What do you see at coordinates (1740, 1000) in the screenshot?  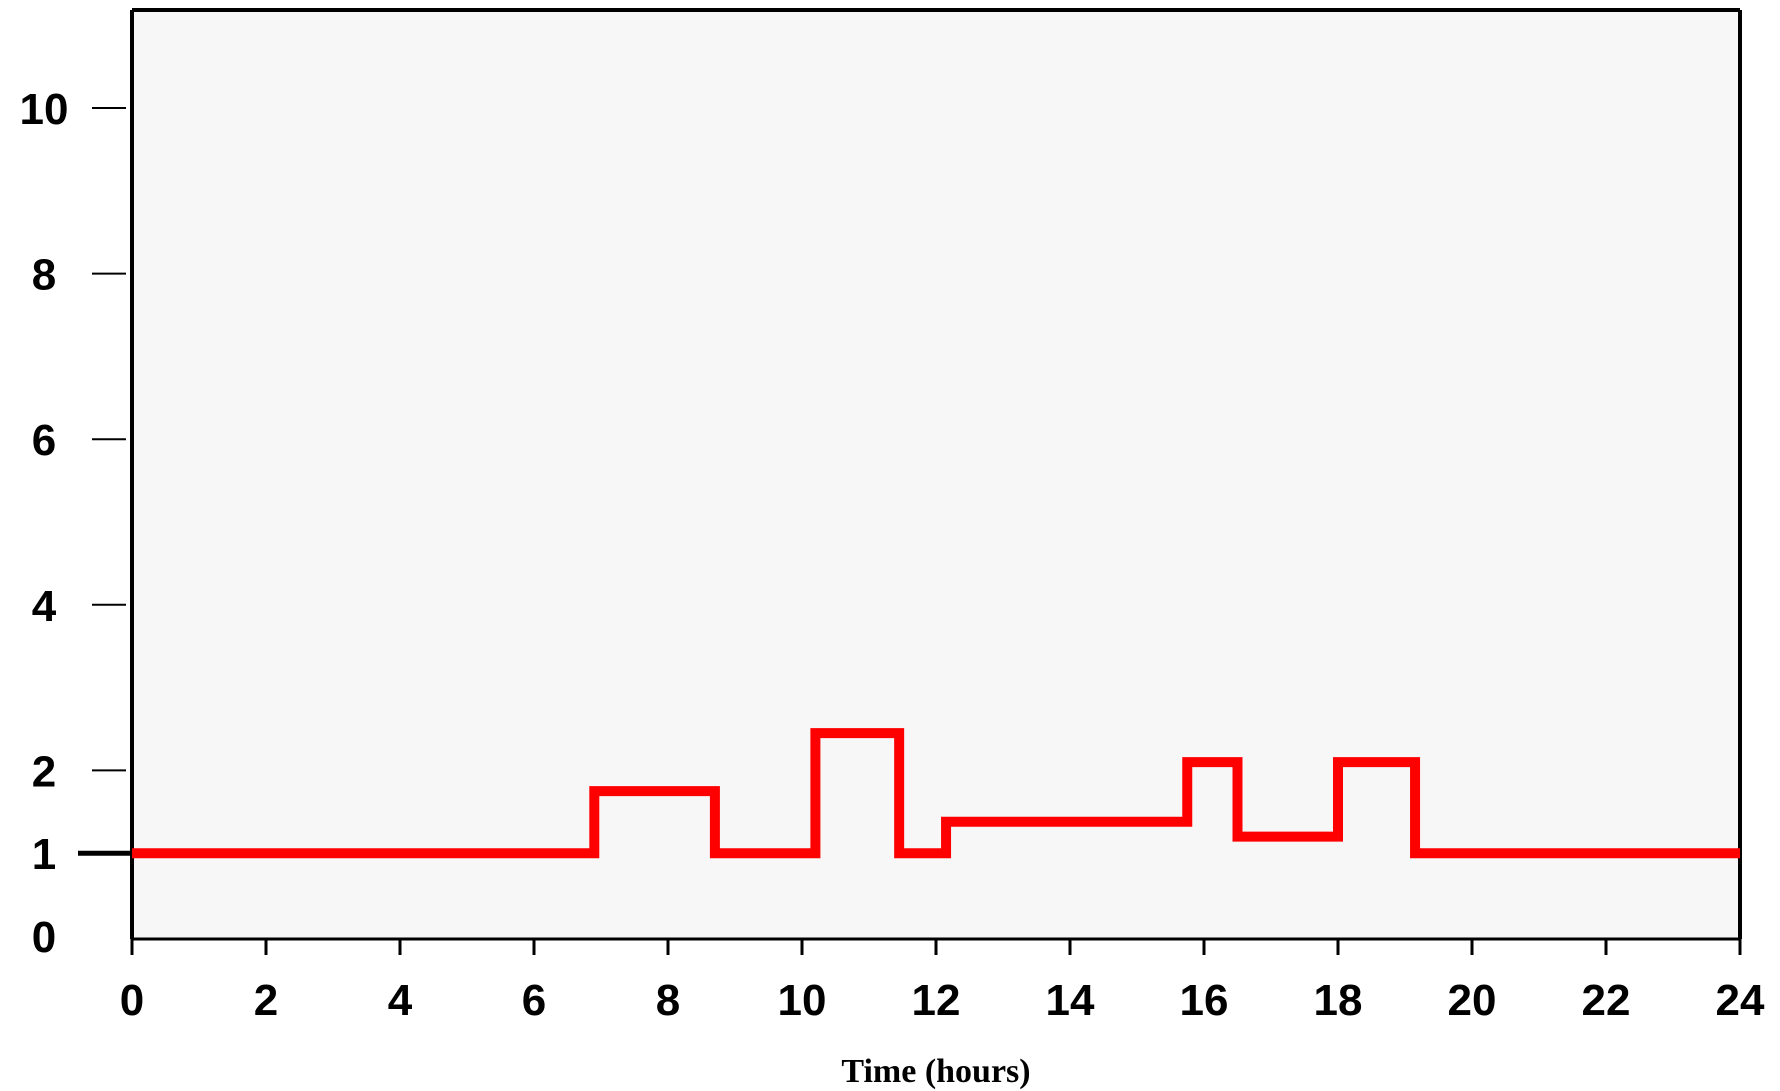 I see `x-tick-label: 24` at bounding box center [1740, 1000].